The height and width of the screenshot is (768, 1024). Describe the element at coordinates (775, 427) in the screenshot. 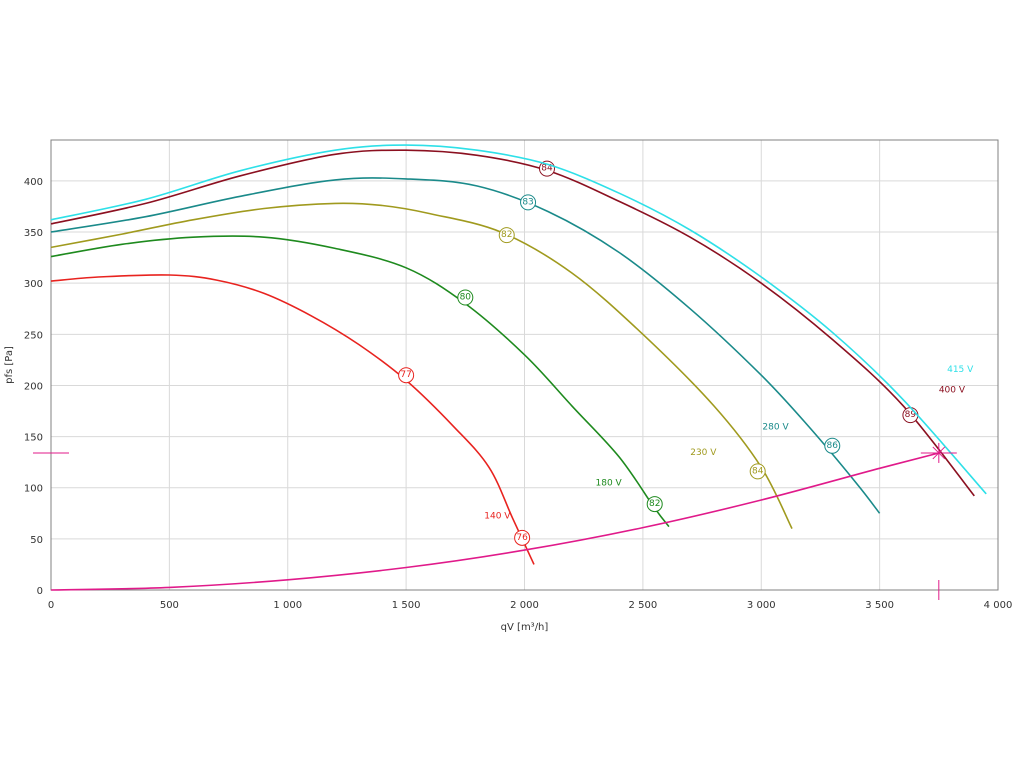

I see `series-label: 280 V` at that location.